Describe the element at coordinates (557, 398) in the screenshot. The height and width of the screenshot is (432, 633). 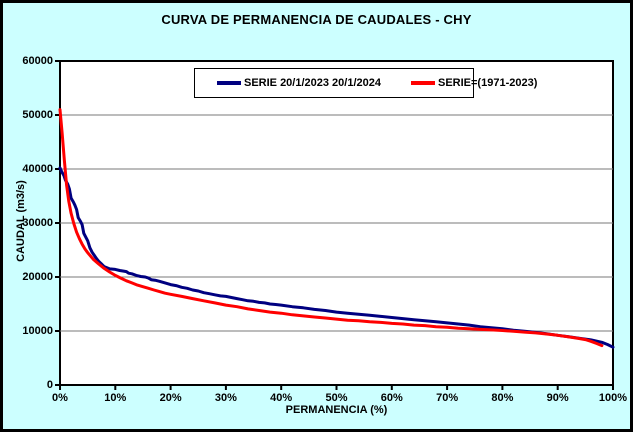
I see `x-tick-label-90: 90%` at that location.